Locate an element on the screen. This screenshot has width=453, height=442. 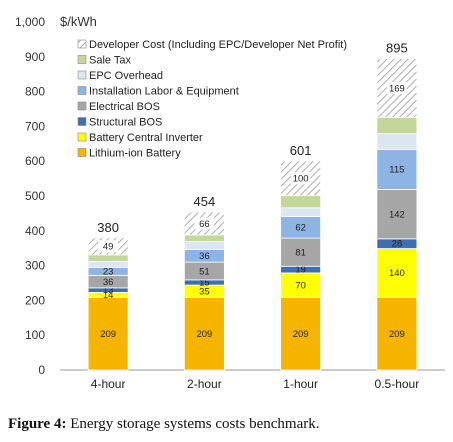
data-label: 23 is located at coordinates (108, 271).